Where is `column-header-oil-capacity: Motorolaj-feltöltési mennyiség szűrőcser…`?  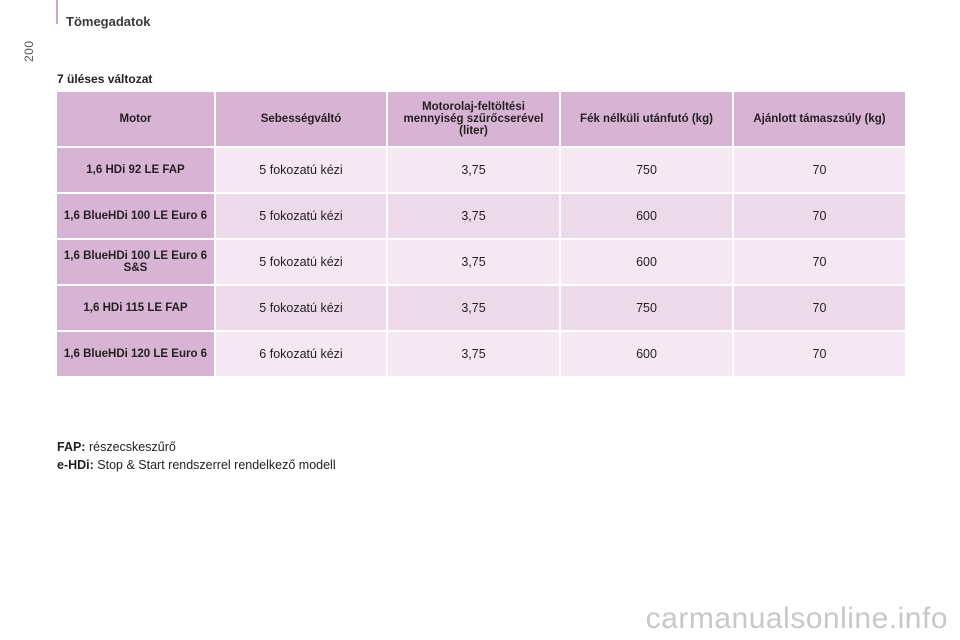
column-header-oil-capacity: Motorolaj-feltöltési mennyiség szűrőcser… is located at coordinates (473, 119).